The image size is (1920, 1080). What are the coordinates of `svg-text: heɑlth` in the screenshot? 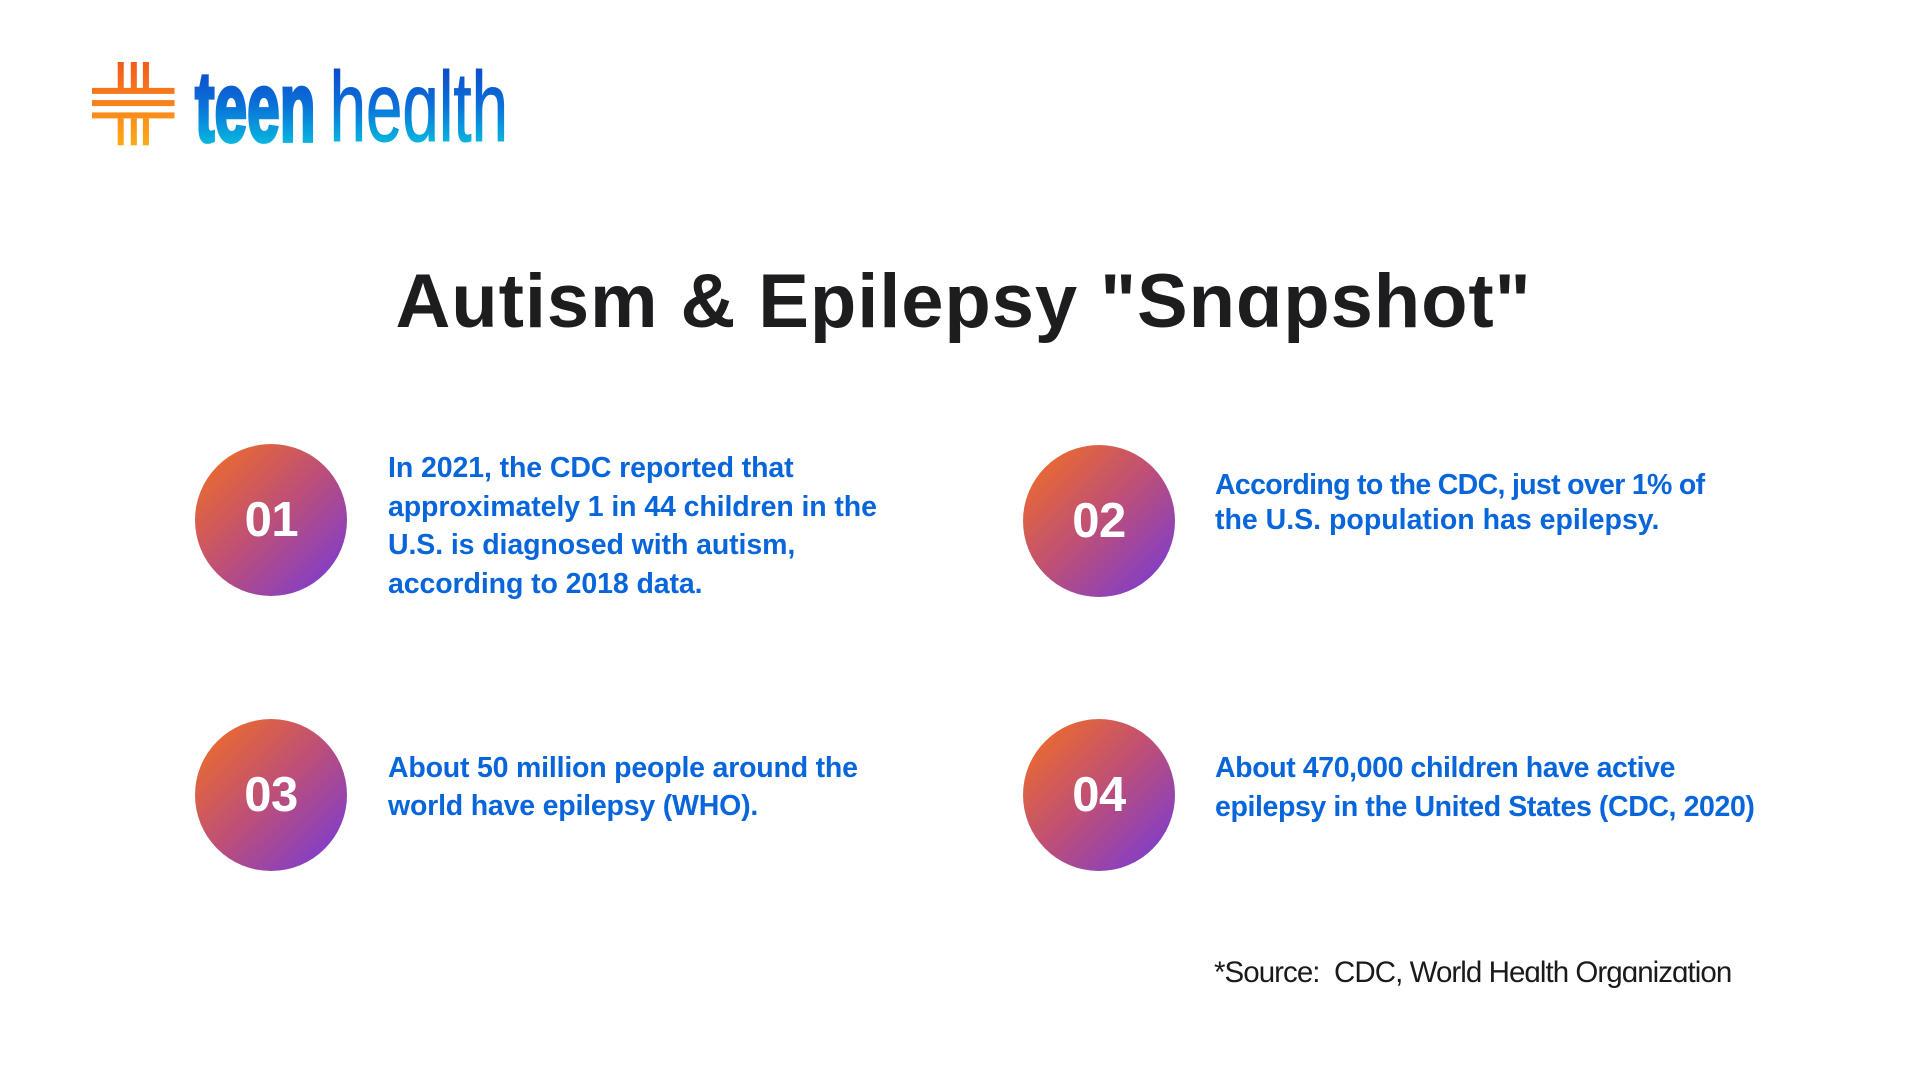 It's located at (419, 106).